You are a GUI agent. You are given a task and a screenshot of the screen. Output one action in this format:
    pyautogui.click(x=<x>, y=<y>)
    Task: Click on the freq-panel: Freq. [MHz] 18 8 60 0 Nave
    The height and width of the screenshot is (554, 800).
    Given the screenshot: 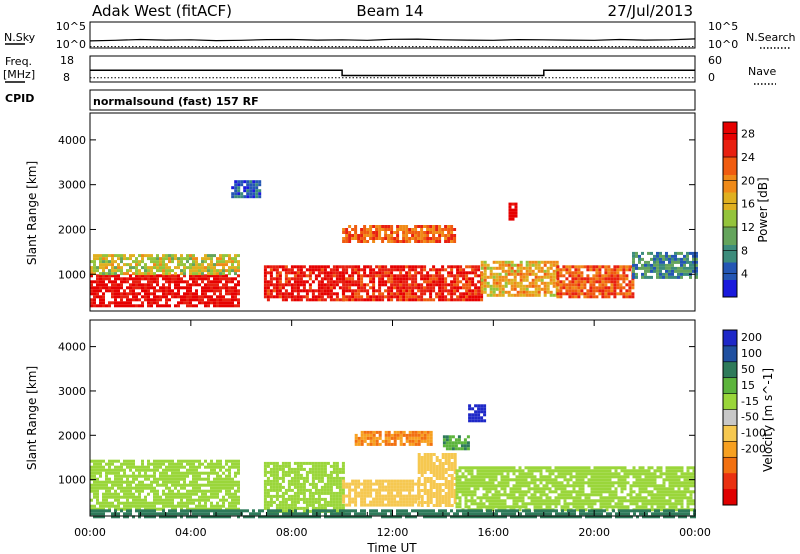 What is the action you would take?
    pyautogui.click(x=389, y=69)
    